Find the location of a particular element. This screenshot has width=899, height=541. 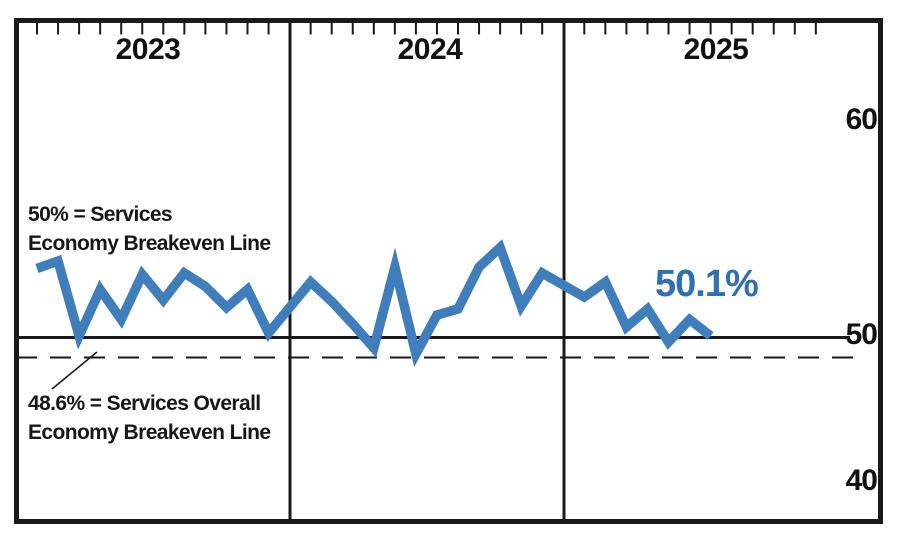

y-axis-label-40: 40 is located at coordinates (861, 480).